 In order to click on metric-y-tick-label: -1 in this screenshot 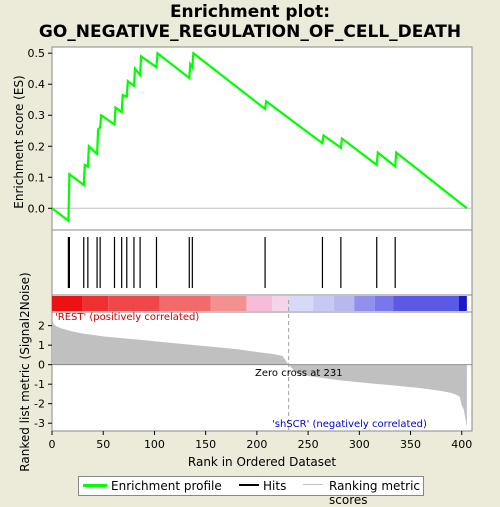, I will do `click(39, 384)`.